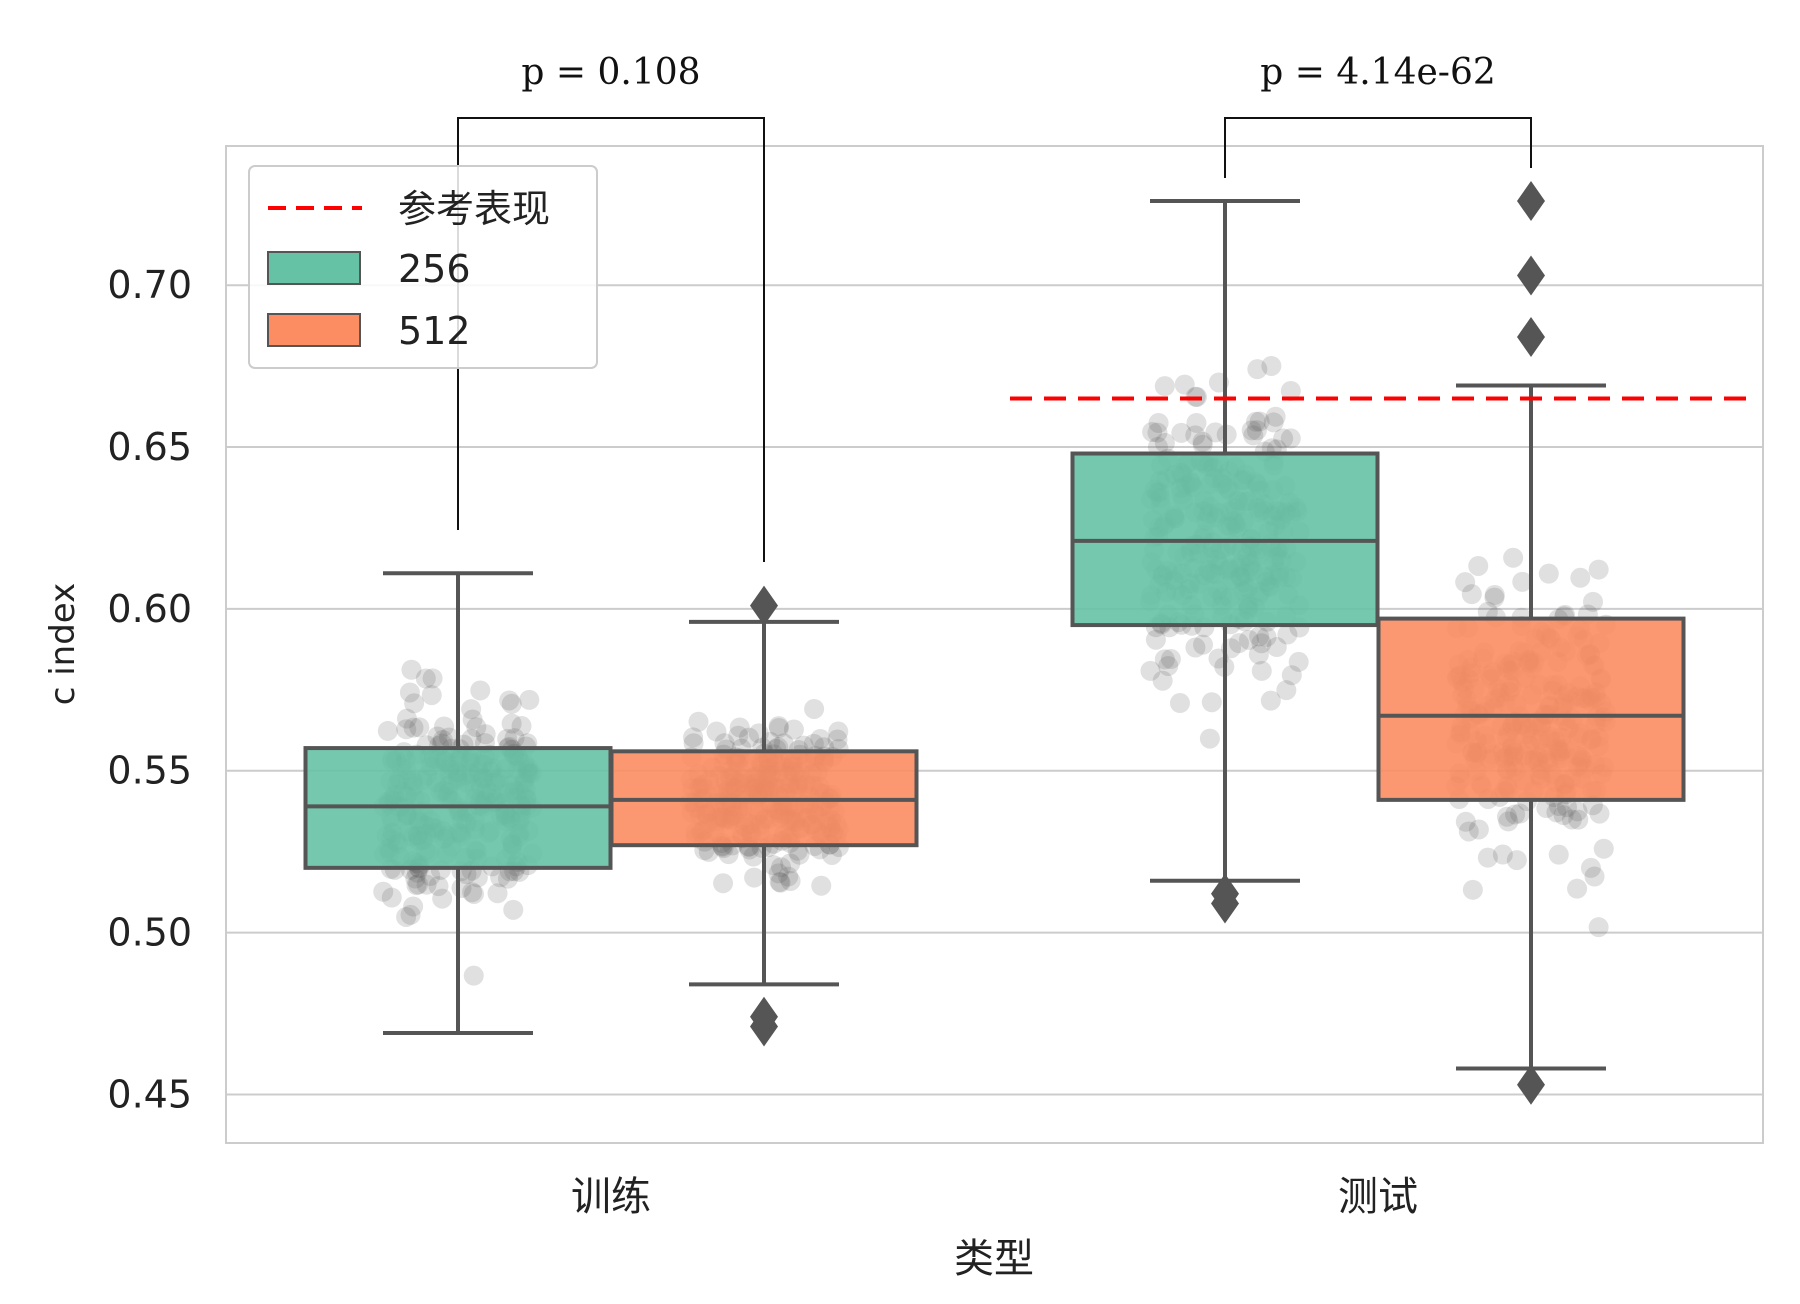 The image size is (1800, 1304). What do you see at coordinates (474, 209) in the screenshot?
I see `legend-label-reference: 参考表现` at bounding box center [474, 209].